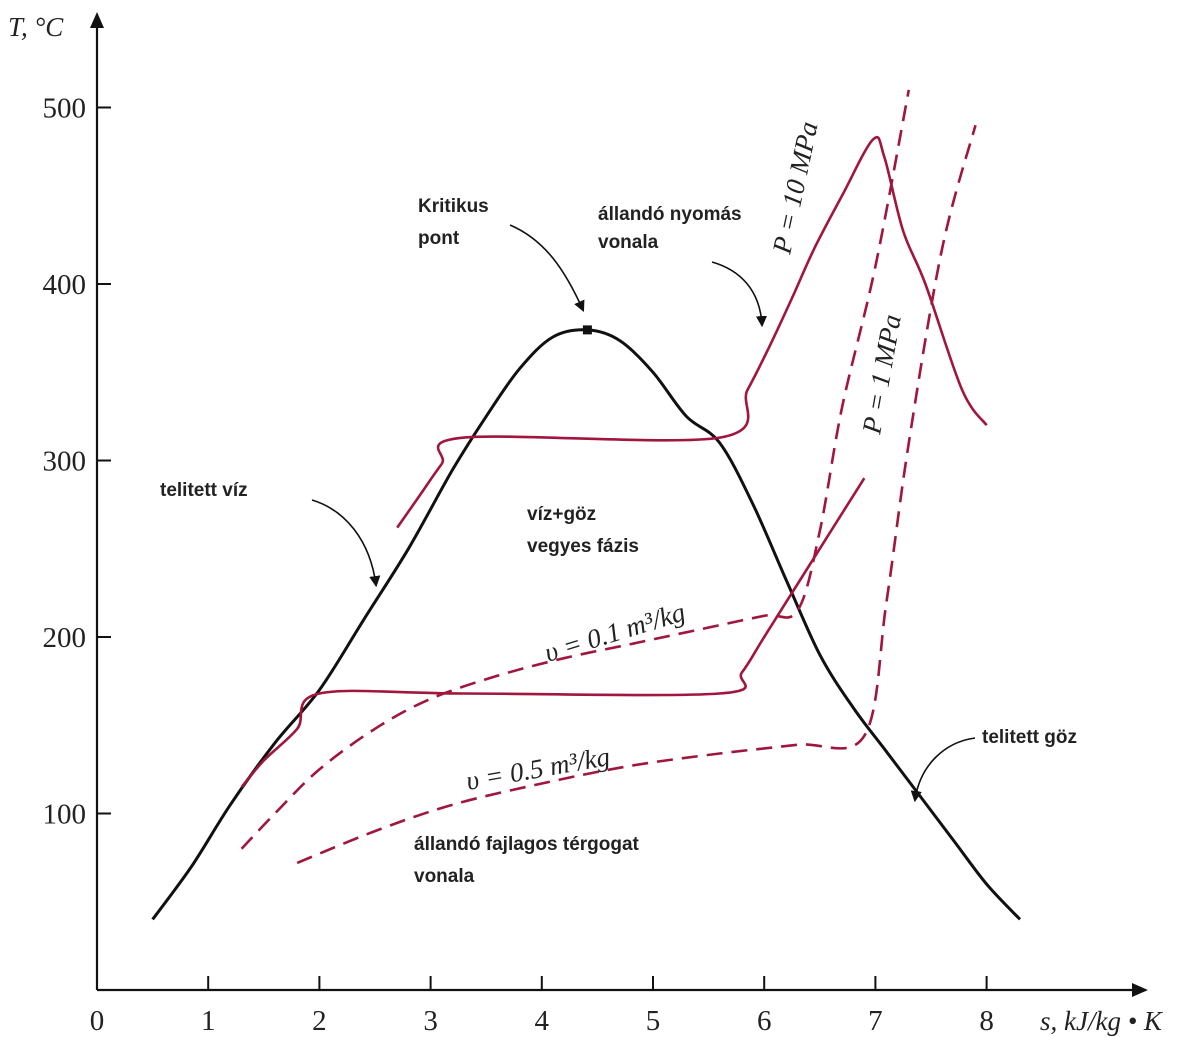  I want to click on label-p1: P = 1 MPa, so click(881, 374).